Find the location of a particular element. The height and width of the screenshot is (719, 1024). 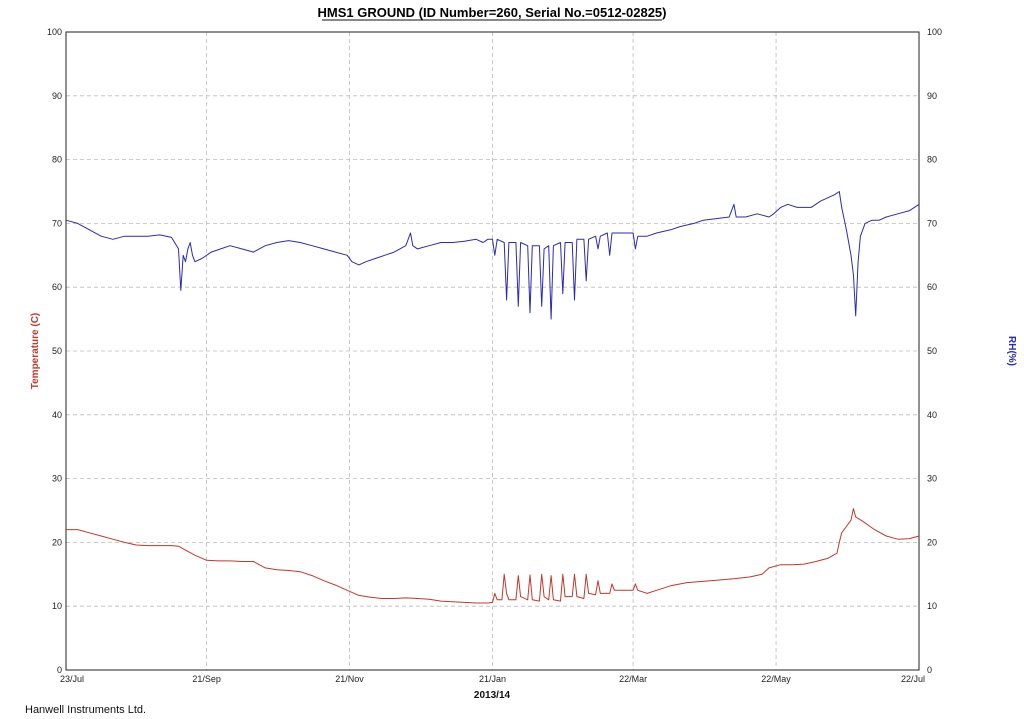

y-tick-label-left: 60 is located at coordinates (57, 287).